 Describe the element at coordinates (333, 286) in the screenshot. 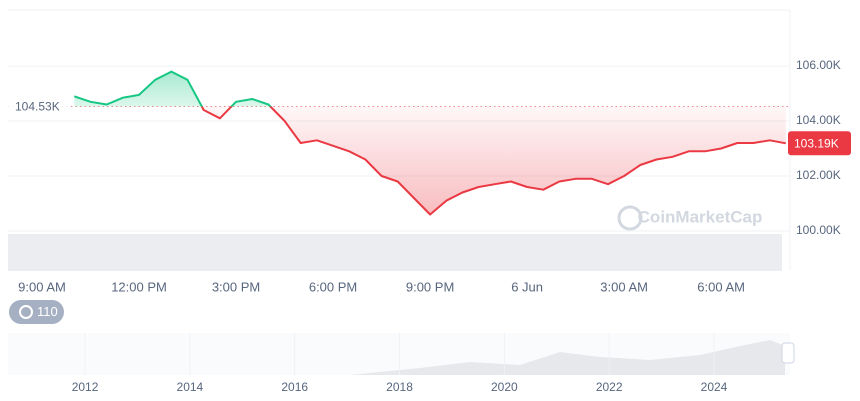

I see `x-tick-label: 6:00 PM` at that location.